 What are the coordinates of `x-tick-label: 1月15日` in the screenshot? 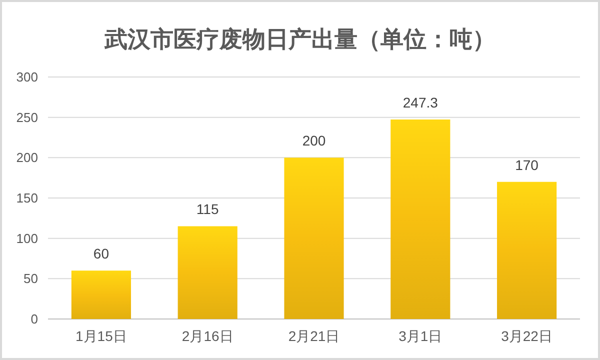 It's located at (101, 336).